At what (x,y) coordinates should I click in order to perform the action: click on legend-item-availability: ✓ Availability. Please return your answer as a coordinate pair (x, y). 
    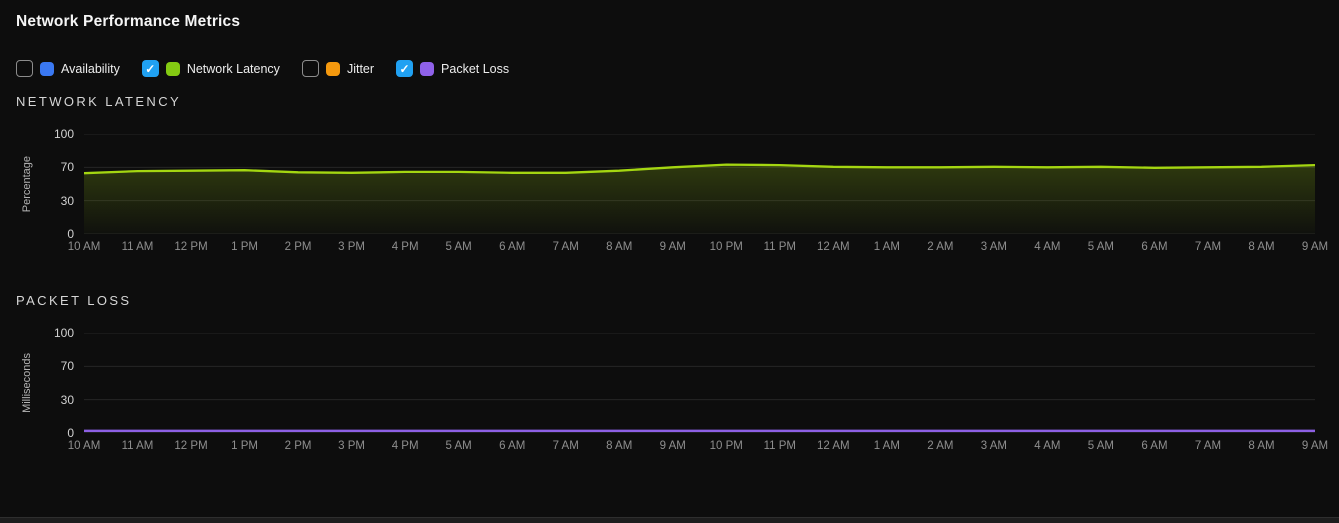
    Looking at the image, I should click on (68, 68).